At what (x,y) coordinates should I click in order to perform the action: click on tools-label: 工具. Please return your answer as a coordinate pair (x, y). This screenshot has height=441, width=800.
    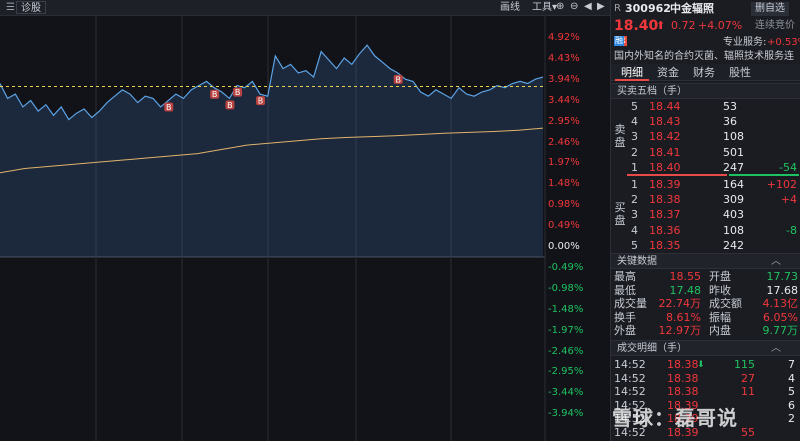
    Looking at the image, I should click on (542, 7).